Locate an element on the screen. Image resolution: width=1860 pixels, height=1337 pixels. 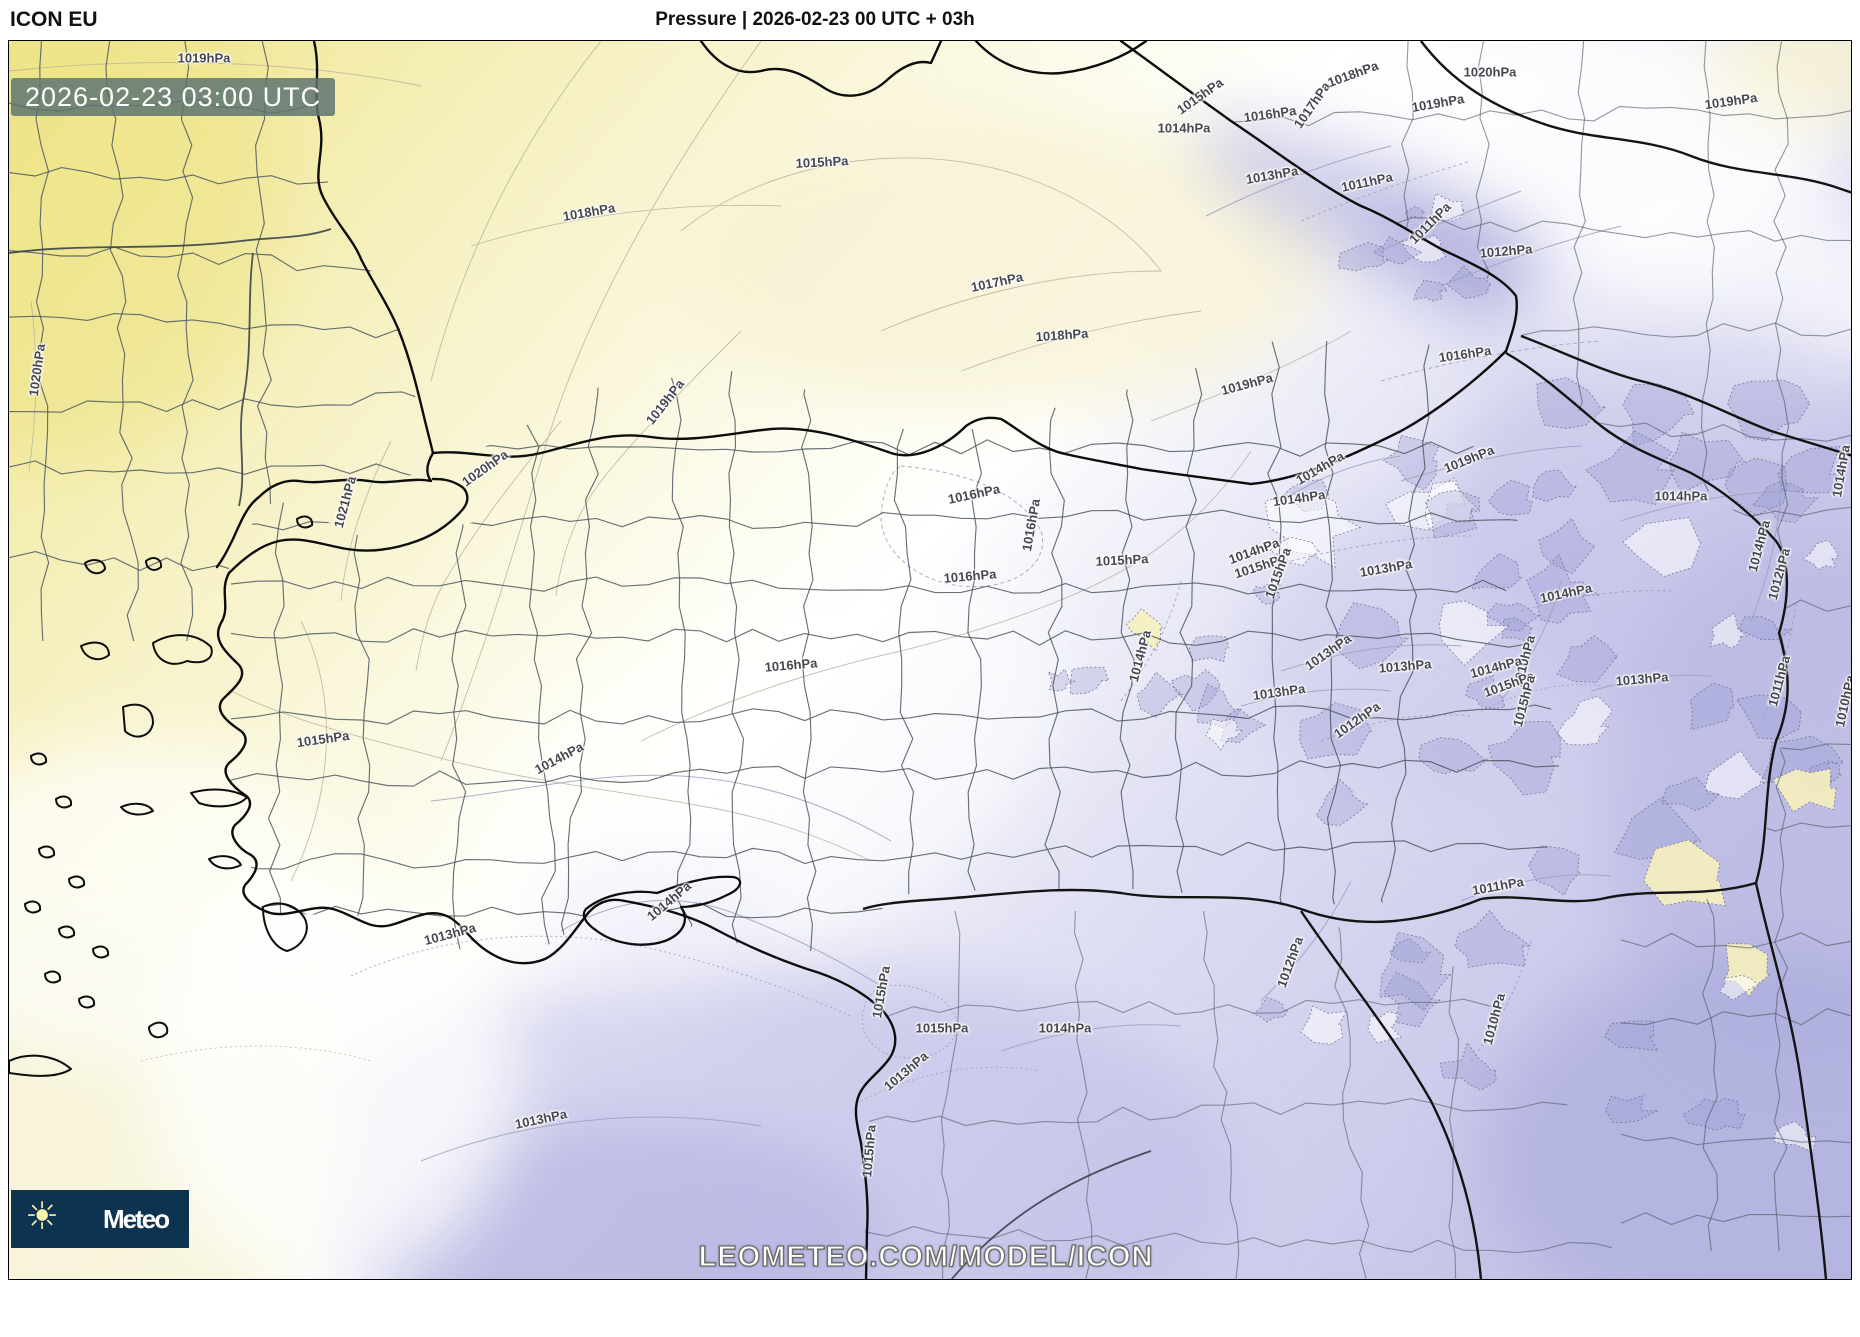
isobar-label: 1020hPa is located at coordinates (1490, 72).